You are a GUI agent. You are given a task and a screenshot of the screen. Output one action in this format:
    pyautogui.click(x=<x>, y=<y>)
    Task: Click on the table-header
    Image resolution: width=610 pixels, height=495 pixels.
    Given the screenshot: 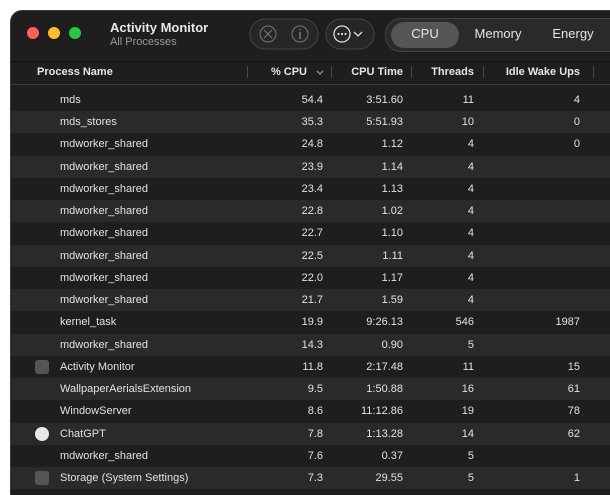 What is the action you would take?
    pyautogui.click(x=310, y=73)
    